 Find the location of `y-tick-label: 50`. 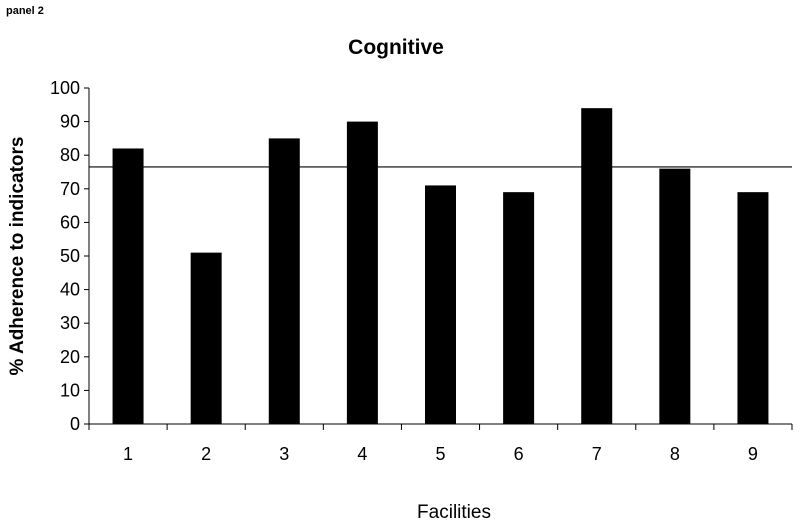

y-tick-label: 50 is located at coordinates (70, 256).